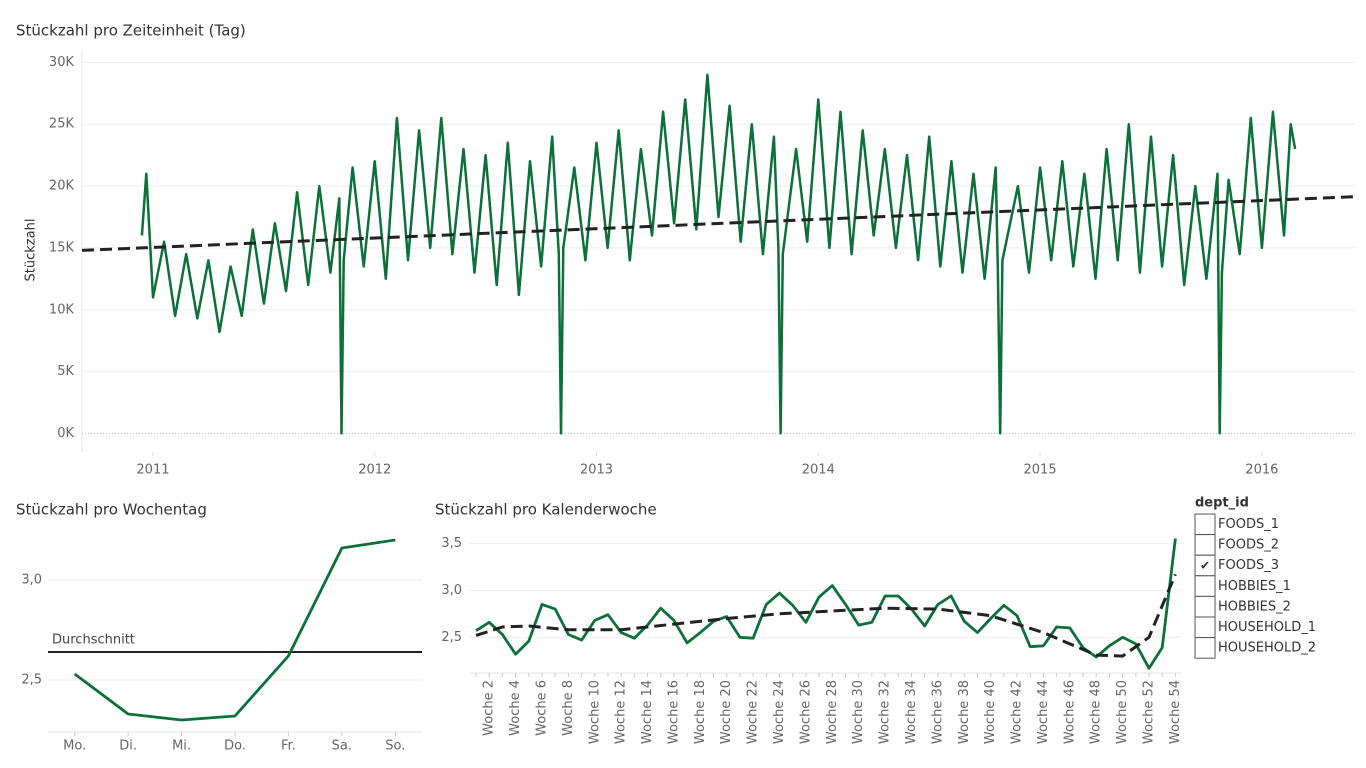  Describe the element at coordinates (779, 712) in the screenshot. I see `x-tick-label: Woche 24` at that location.